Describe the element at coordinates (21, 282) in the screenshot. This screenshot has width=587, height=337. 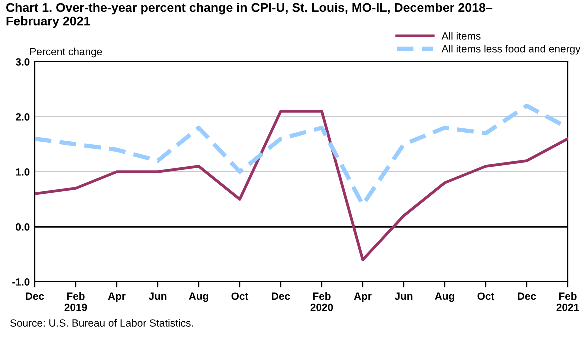
I see `y-tick-label: -1.0` at that location.